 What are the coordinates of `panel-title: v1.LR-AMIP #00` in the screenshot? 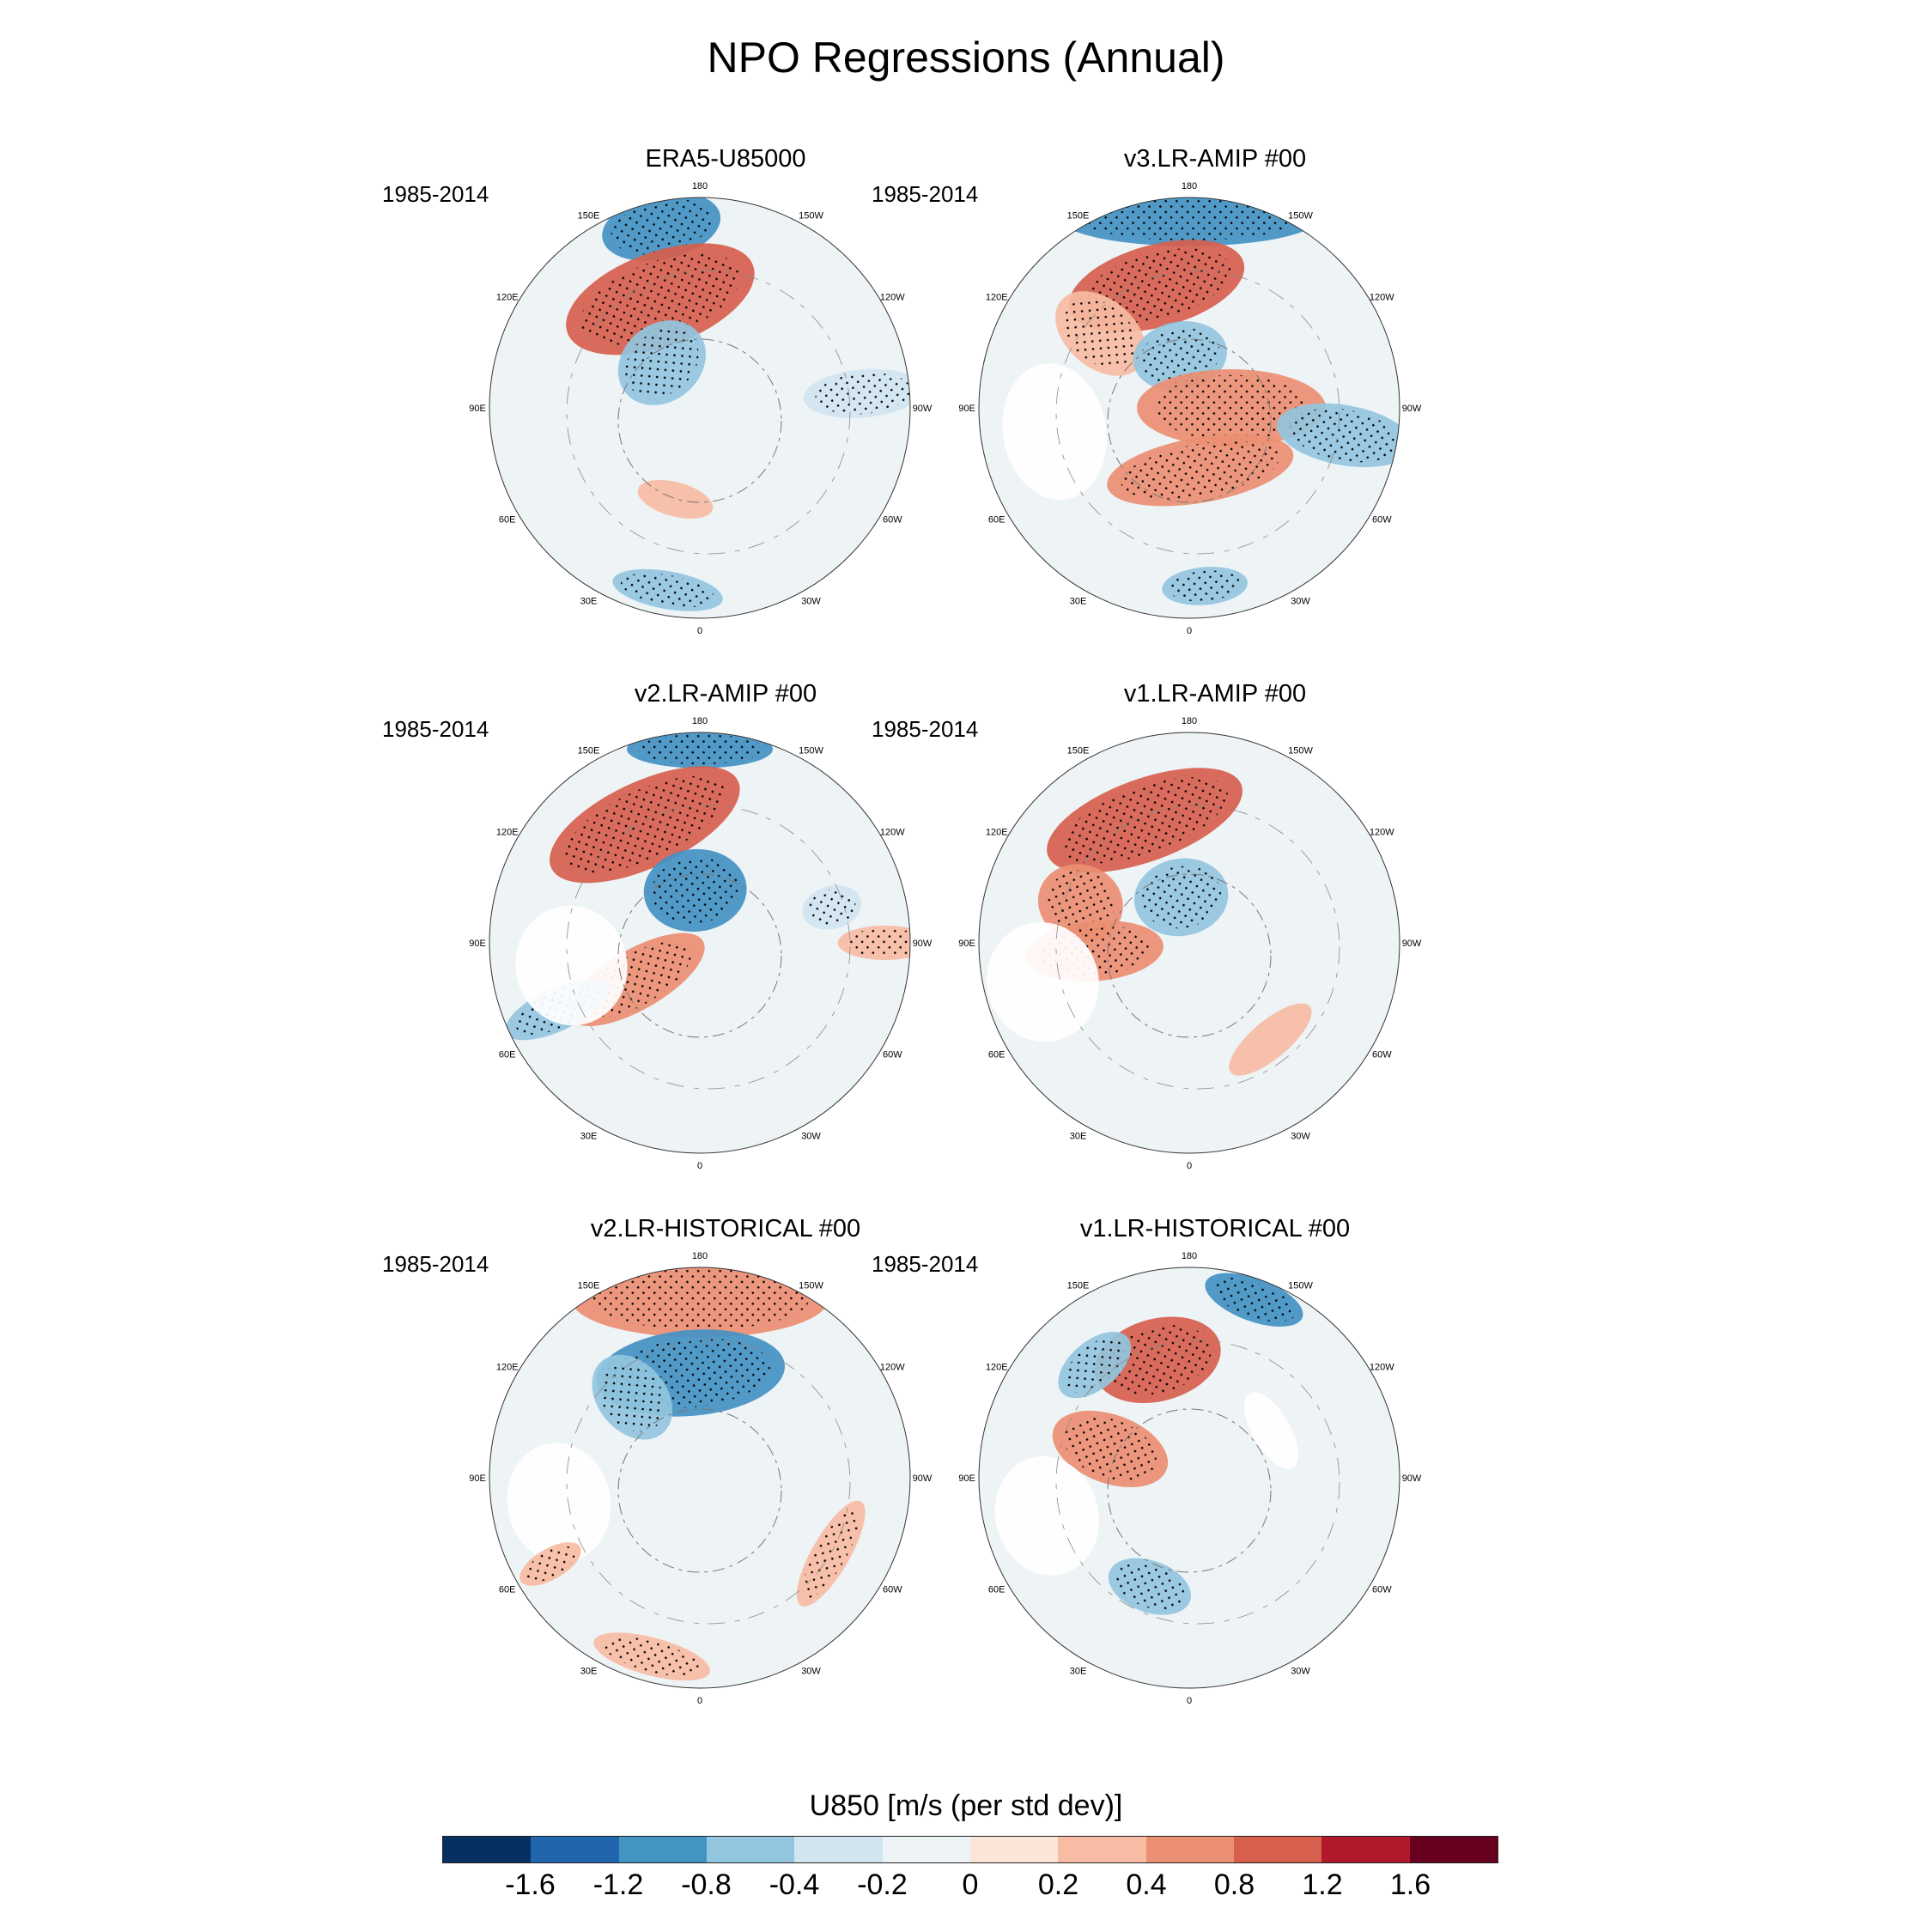 It's located at (1215, 694).